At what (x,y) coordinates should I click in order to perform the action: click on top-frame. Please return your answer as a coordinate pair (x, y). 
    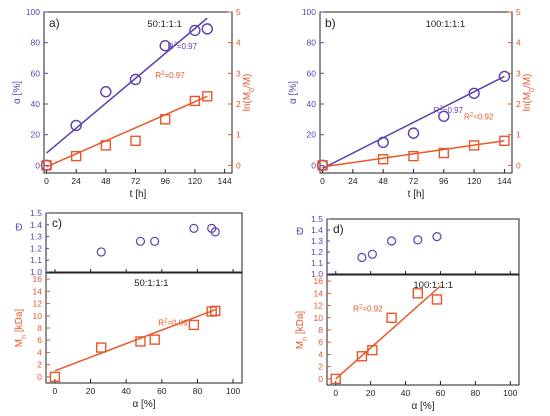
    Looking at the image, I should click on (144, 242).